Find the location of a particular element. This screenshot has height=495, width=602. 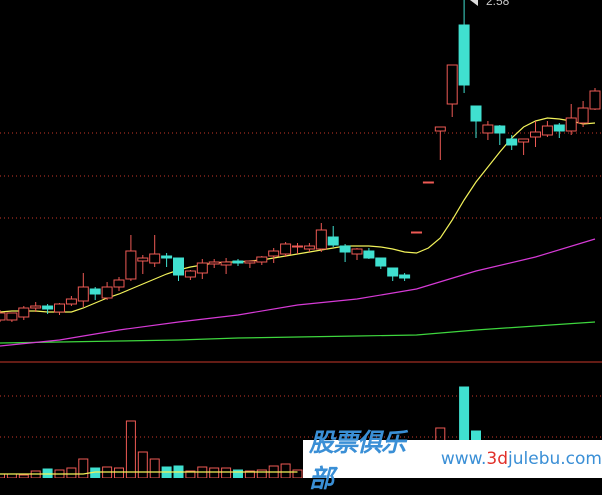

watermark-cn: 股票俱乐部 is located at coordinates (357, 460).